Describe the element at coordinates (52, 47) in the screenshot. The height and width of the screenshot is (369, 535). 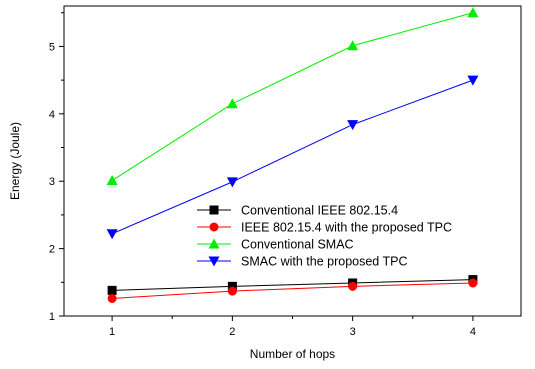
I see `y-tick-label-5: 5` at that location.